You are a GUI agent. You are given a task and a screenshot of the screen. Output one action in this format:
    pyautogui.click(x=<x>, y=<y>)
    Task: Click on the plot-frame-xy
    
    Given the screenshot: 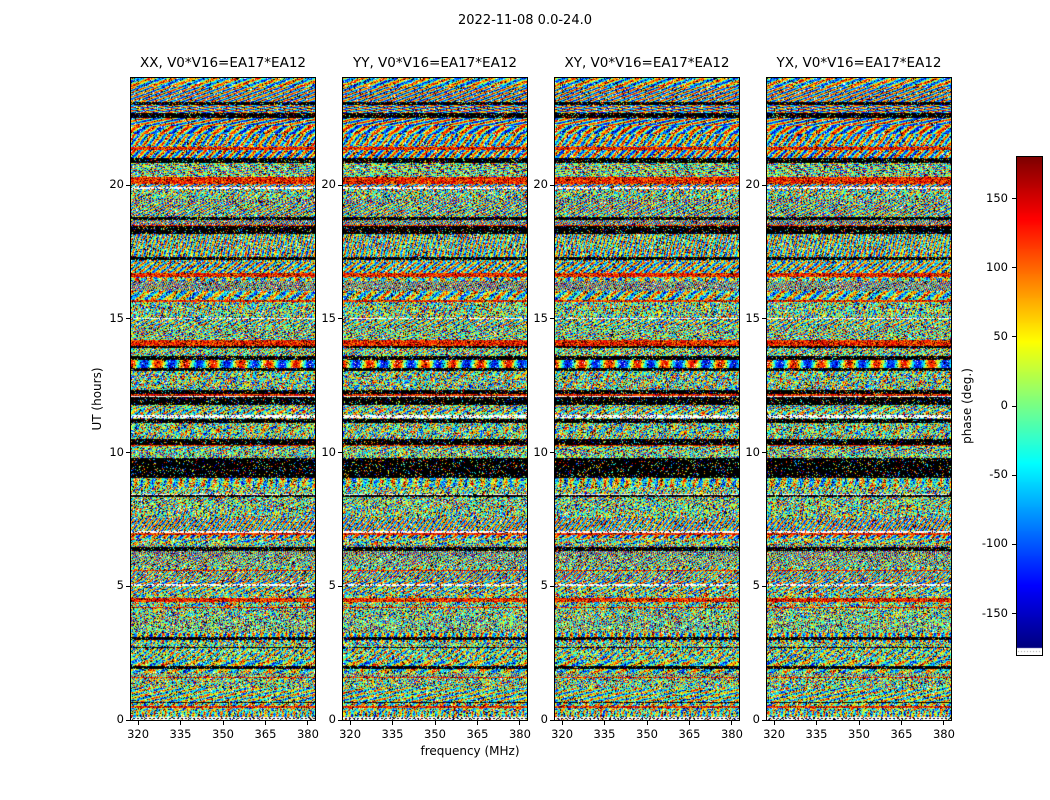 What is the action you would take?
    pyautogui.click(x=647, y=399)
    